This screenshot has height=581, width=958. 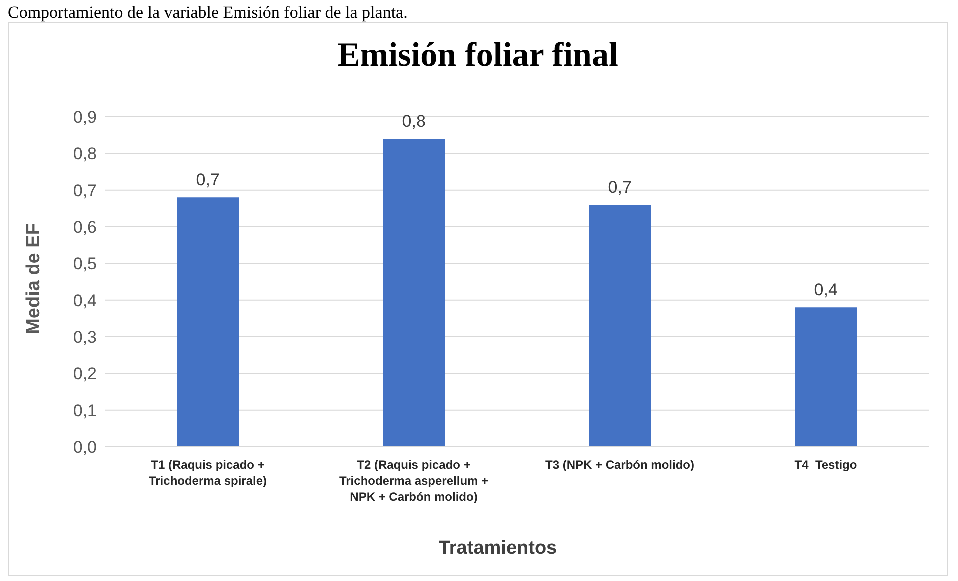 What do you see at coordinates (414, 481) in the screenshot?
I see `x-tick-label: T2 (Raquis picado + Trichoderma asperellum + NPK + Carbón molido)` at bounding box center [414, 481].